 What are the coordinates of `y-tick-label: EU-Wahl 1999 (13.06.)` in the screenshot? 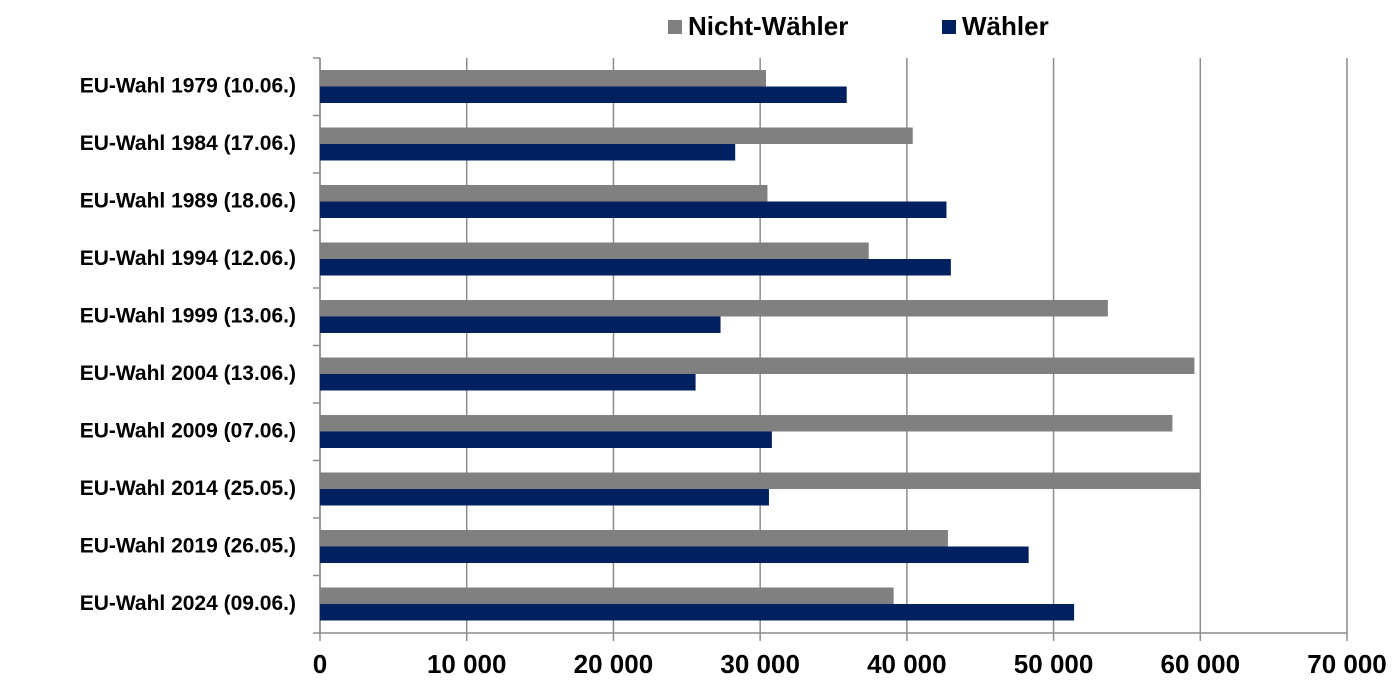 It's located at (188, 315).